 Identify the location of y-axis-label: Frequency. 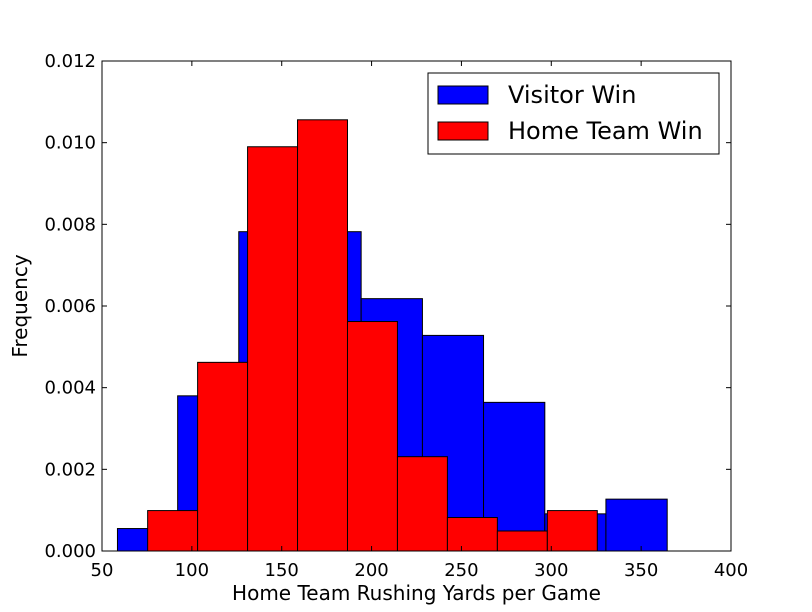
(20, 305).